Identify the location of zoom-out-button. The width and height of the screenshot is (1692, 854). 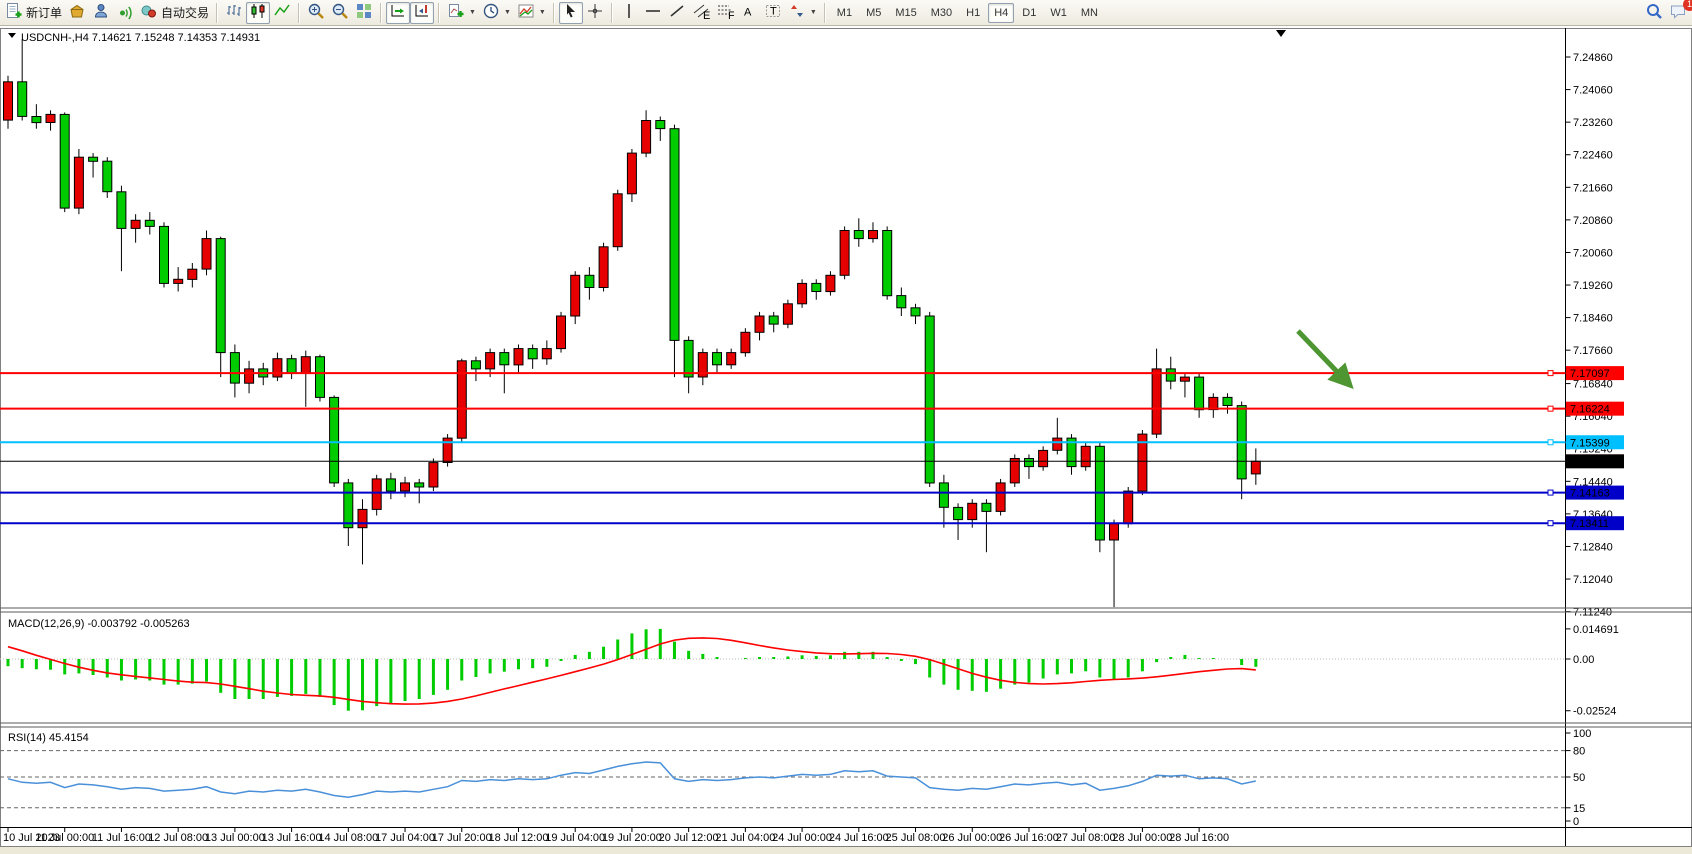
(340, 13).